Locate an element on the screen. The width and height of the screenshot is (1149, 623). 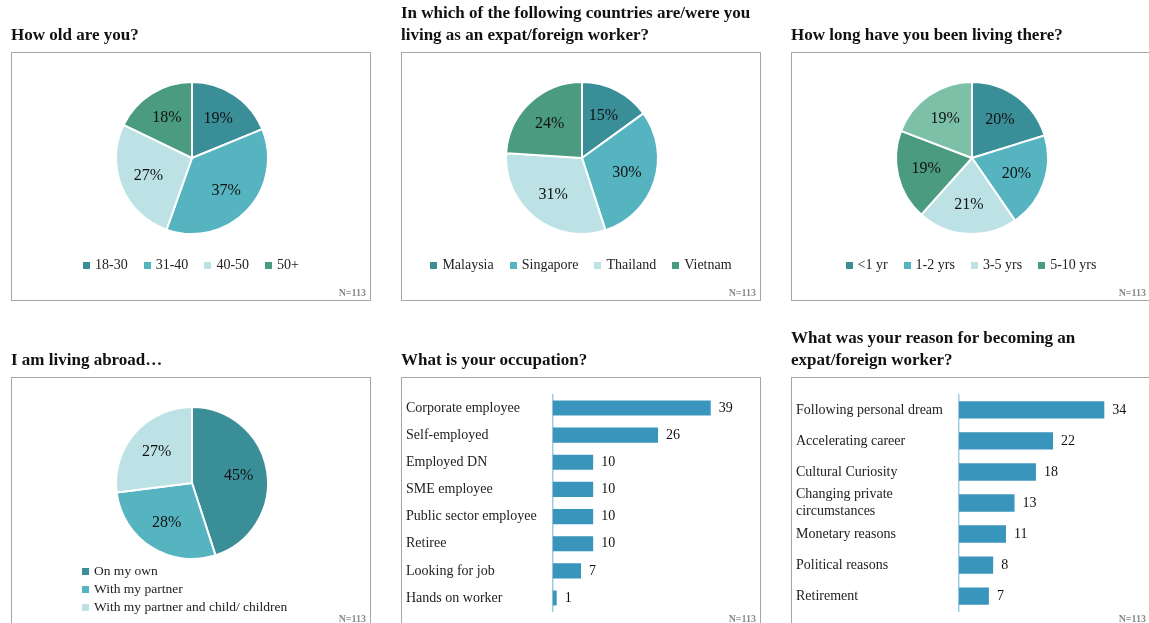
data-label: 28% is located at coordinates (167, 521).